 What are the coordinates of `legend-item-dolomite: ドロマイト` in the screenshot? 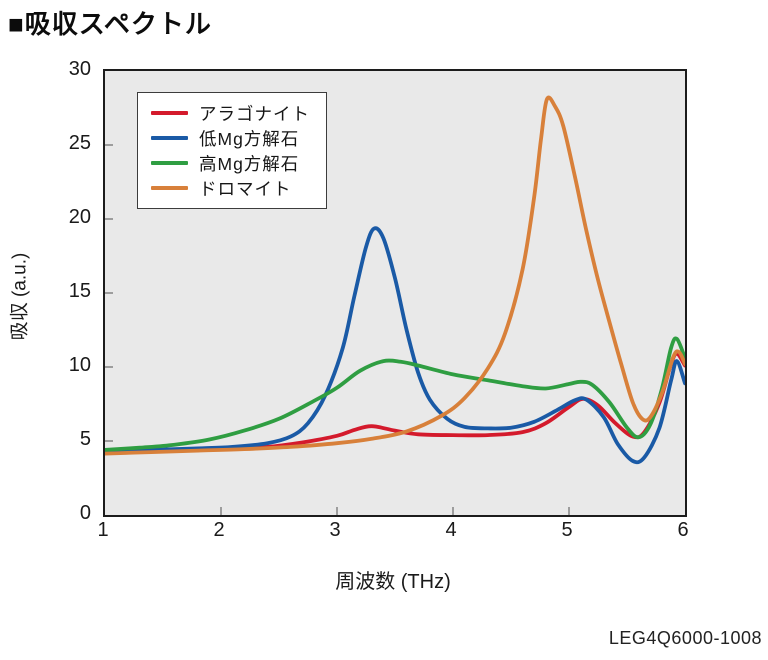 It's located at (230, 188).